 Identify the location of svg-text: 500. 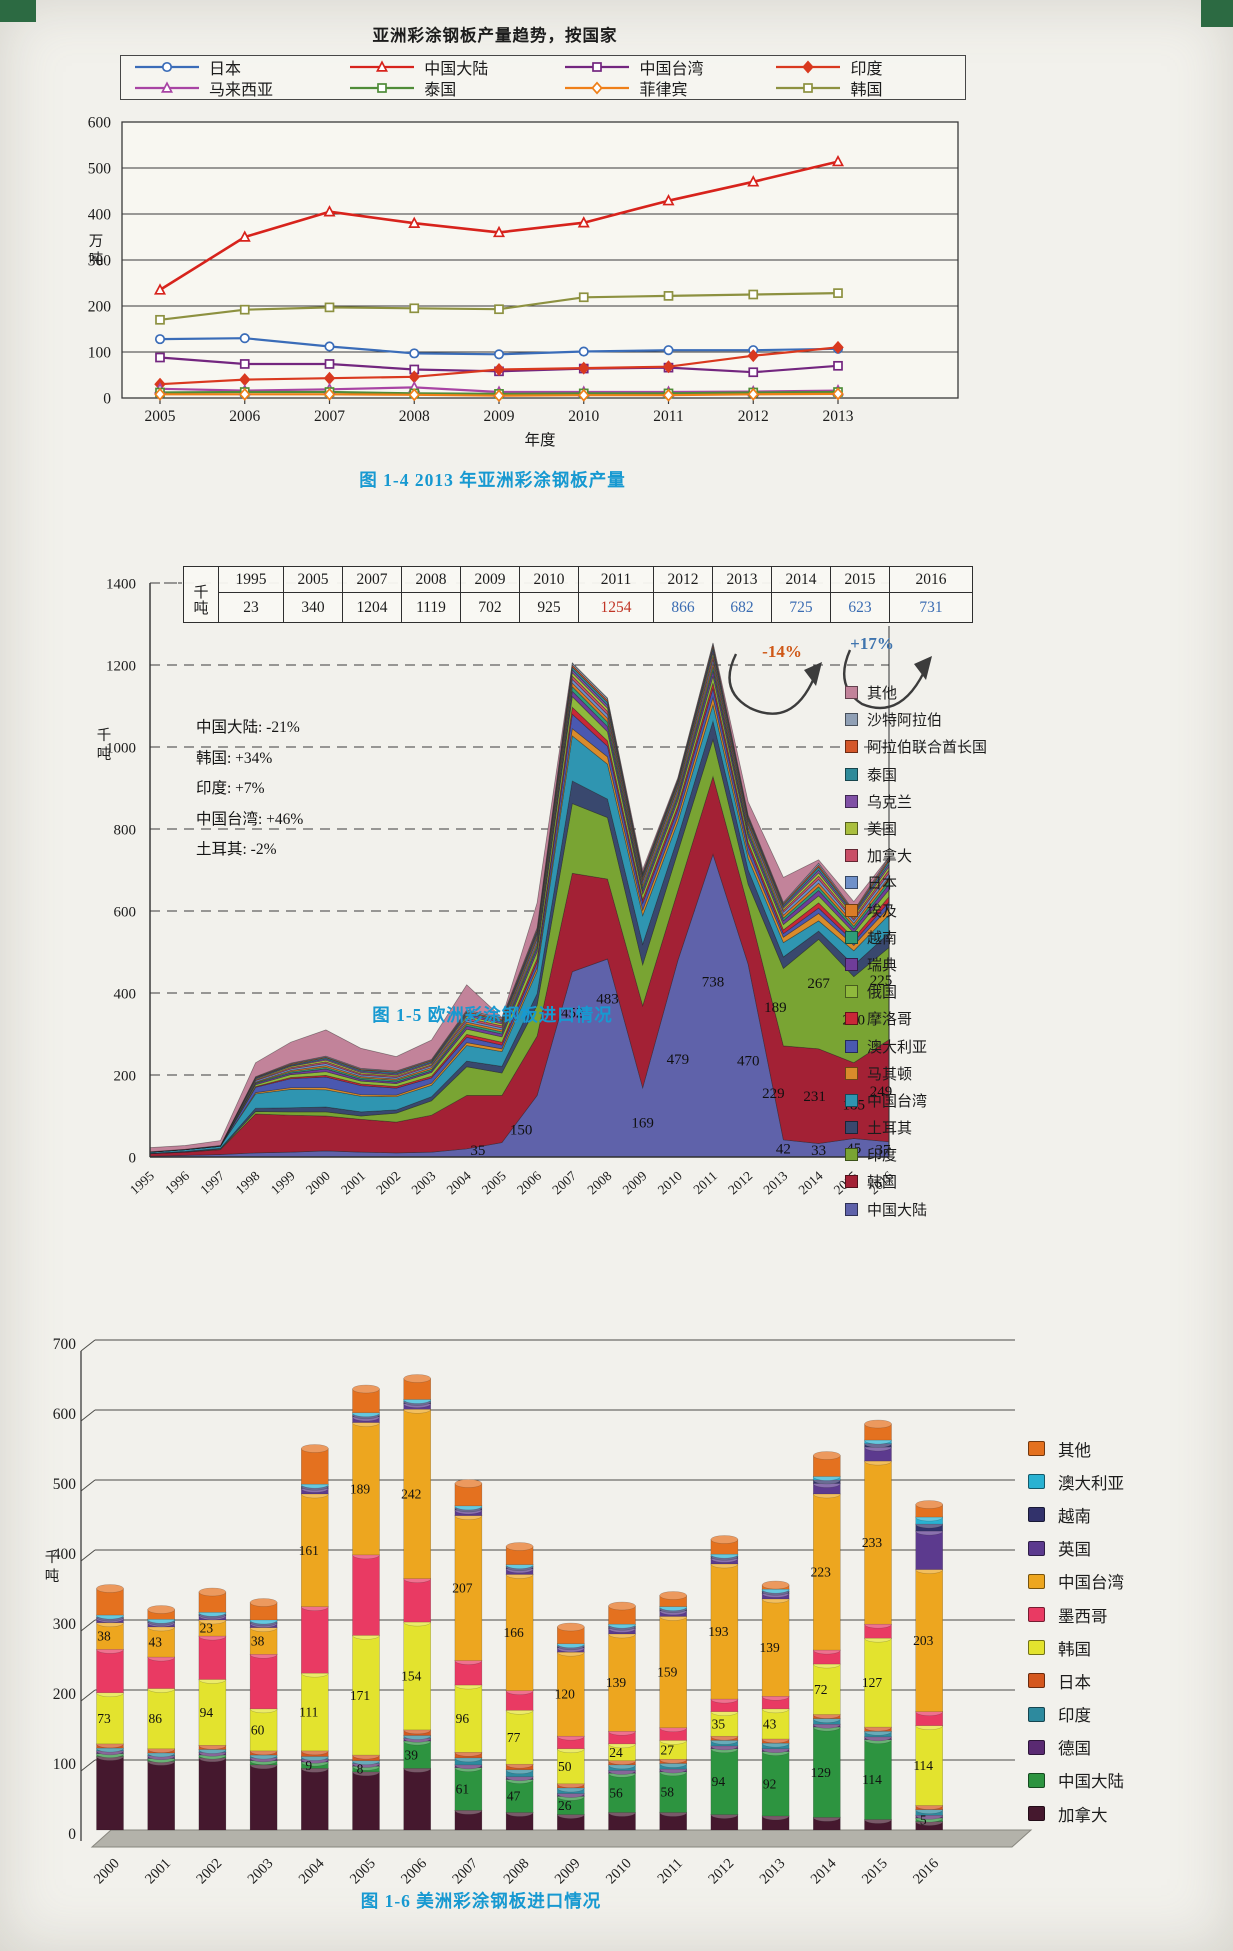
(100, 169).